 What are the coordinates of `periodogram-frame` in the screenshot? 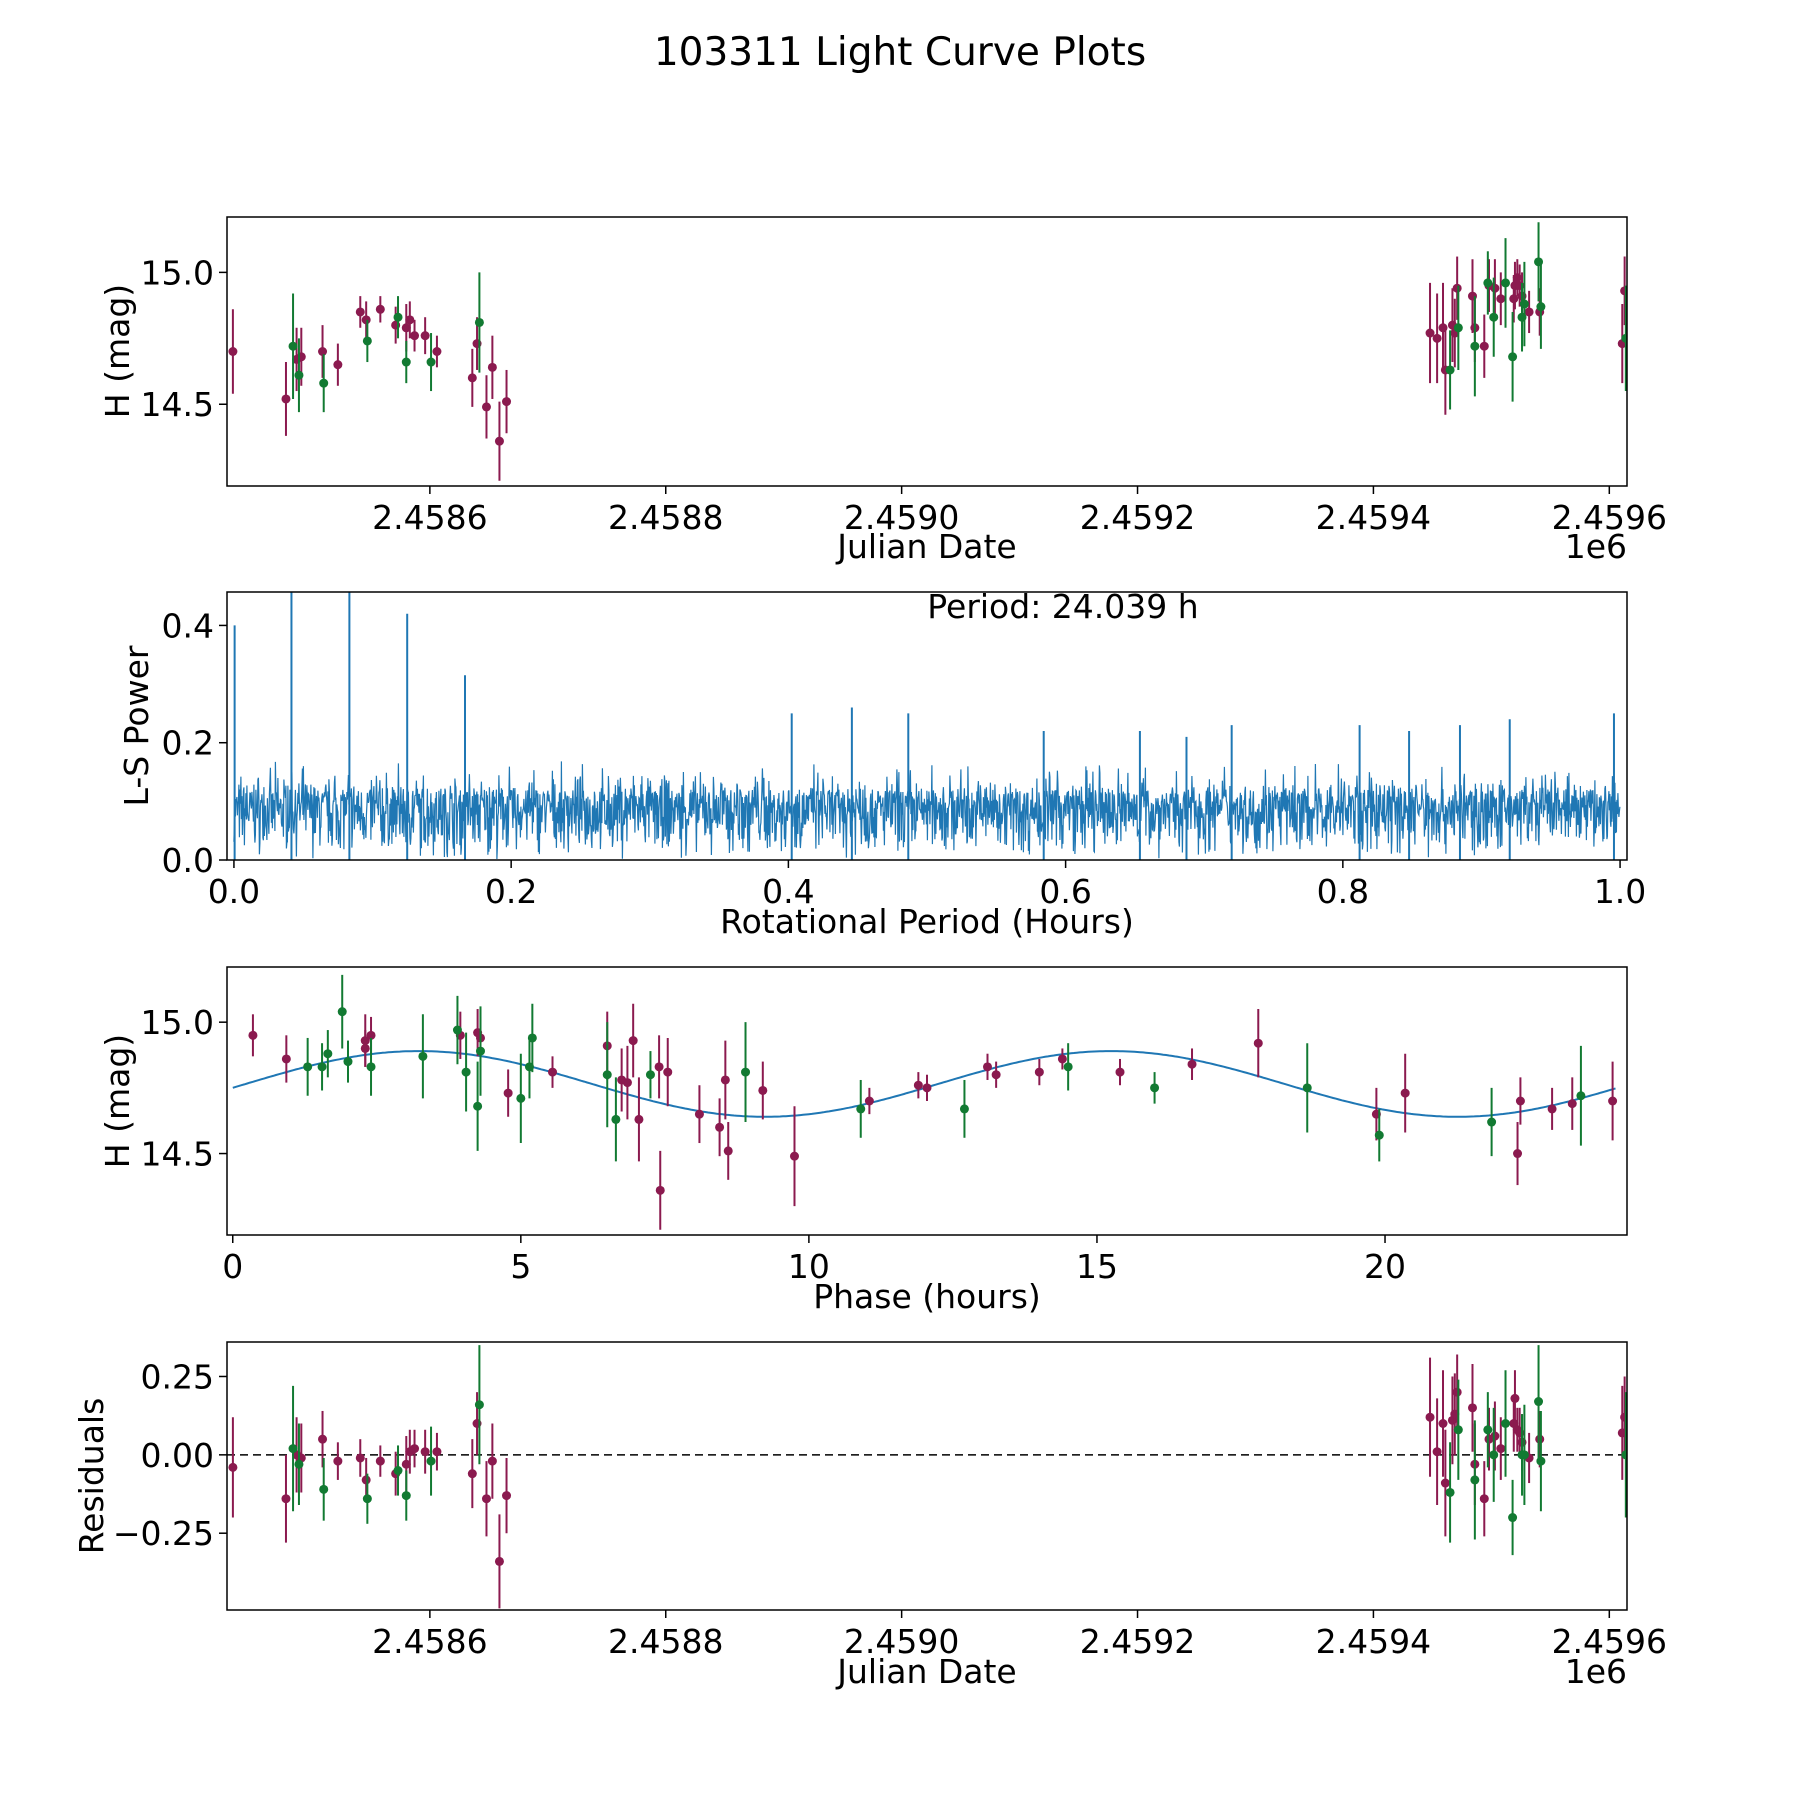 It's located at (927, 726).